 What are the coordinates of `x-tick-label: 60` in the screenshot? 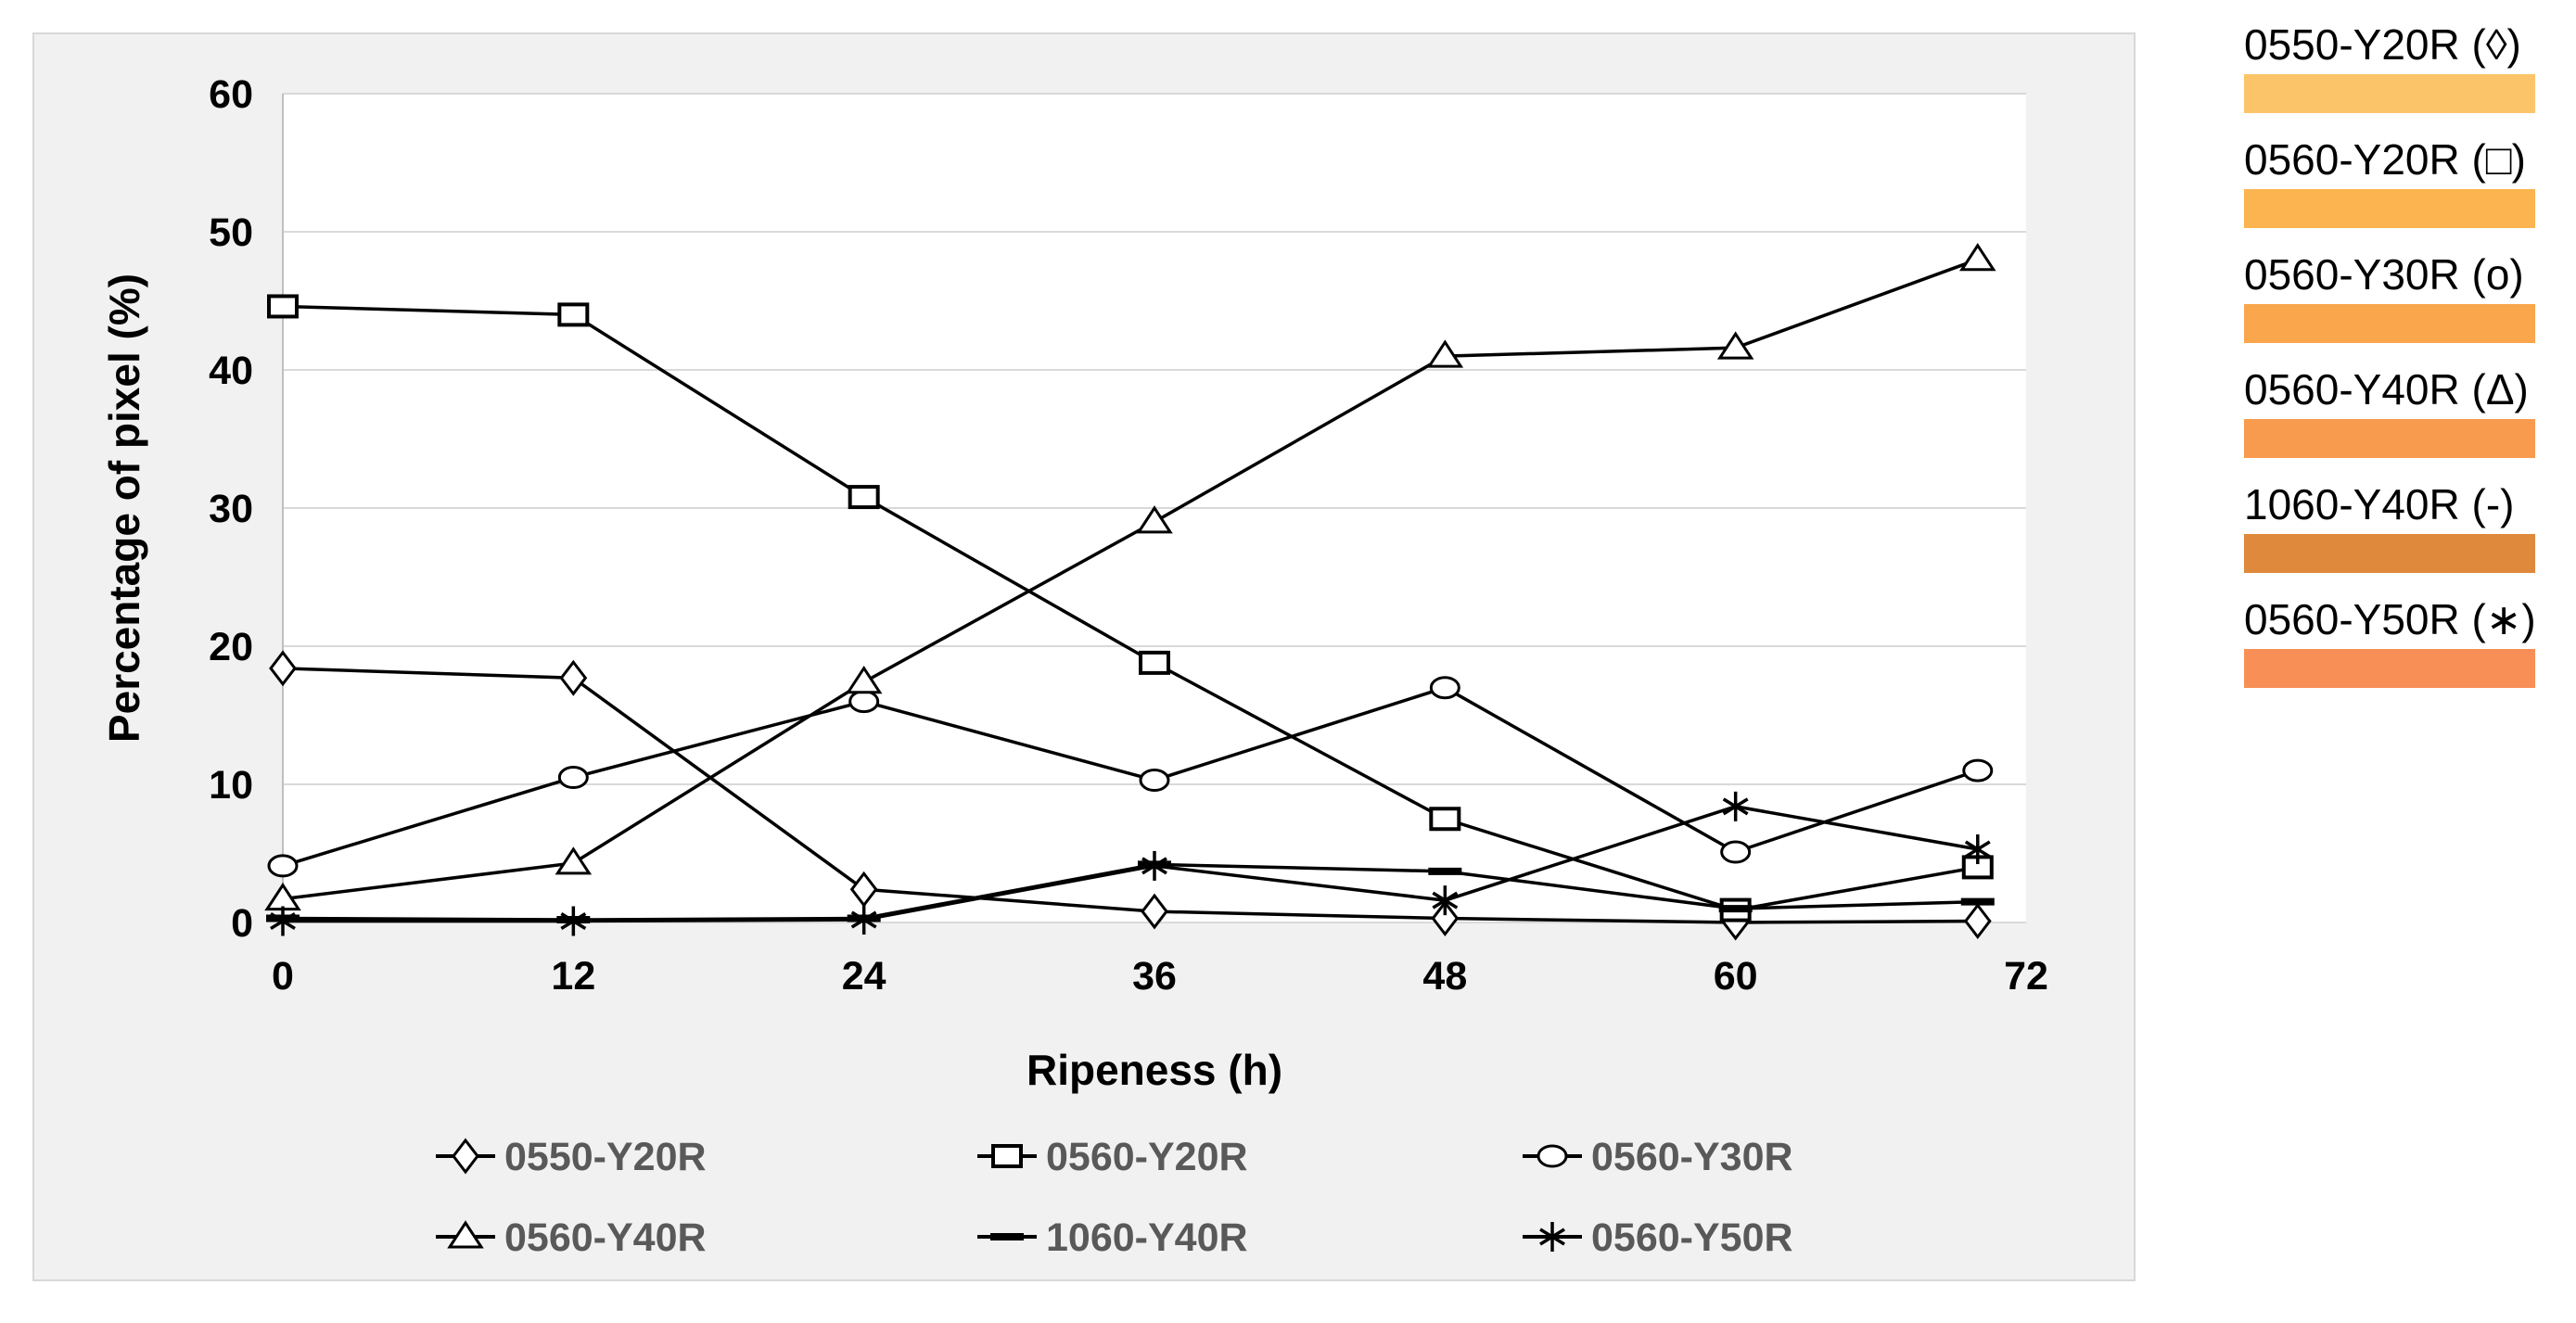 It's located at (1736, 976).